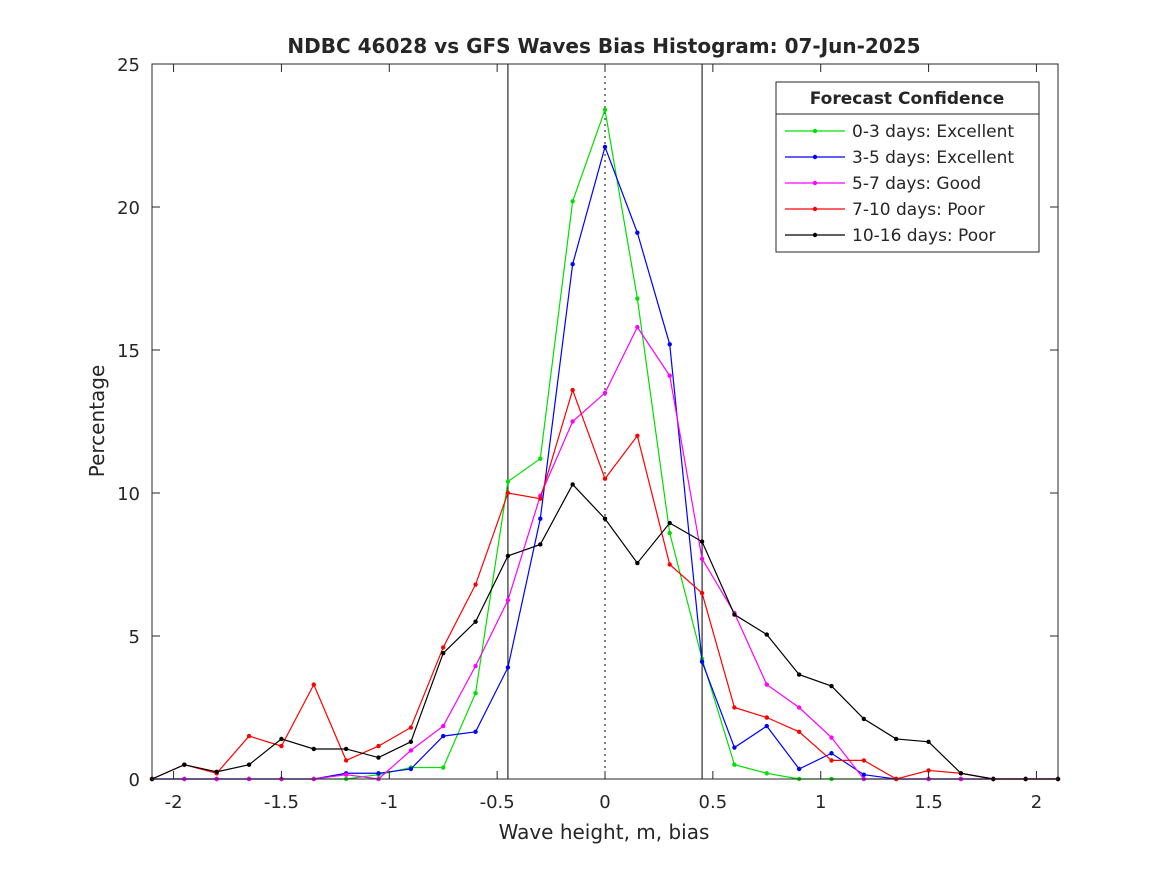 The height and width of the screenshot is (875, 1167). Describe the element at coordinates (604, 802) in the screenshot. I see `x-tick-label: 0` at that location.